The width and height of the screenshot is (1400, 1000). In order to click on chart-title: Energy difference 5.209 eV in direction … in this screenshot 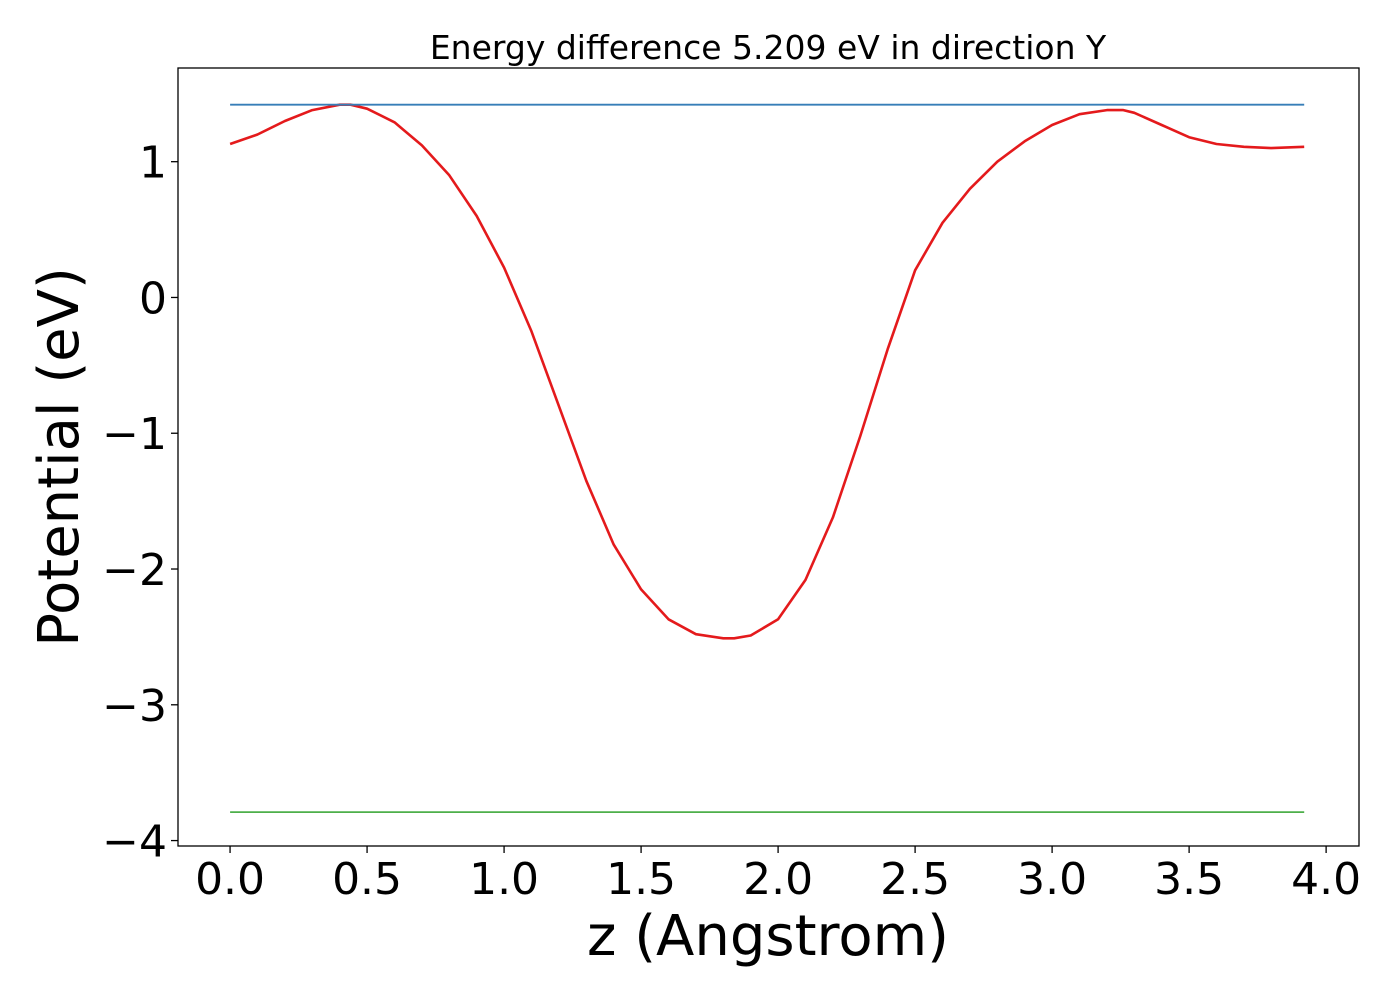, I will do `click(768, 47)`.